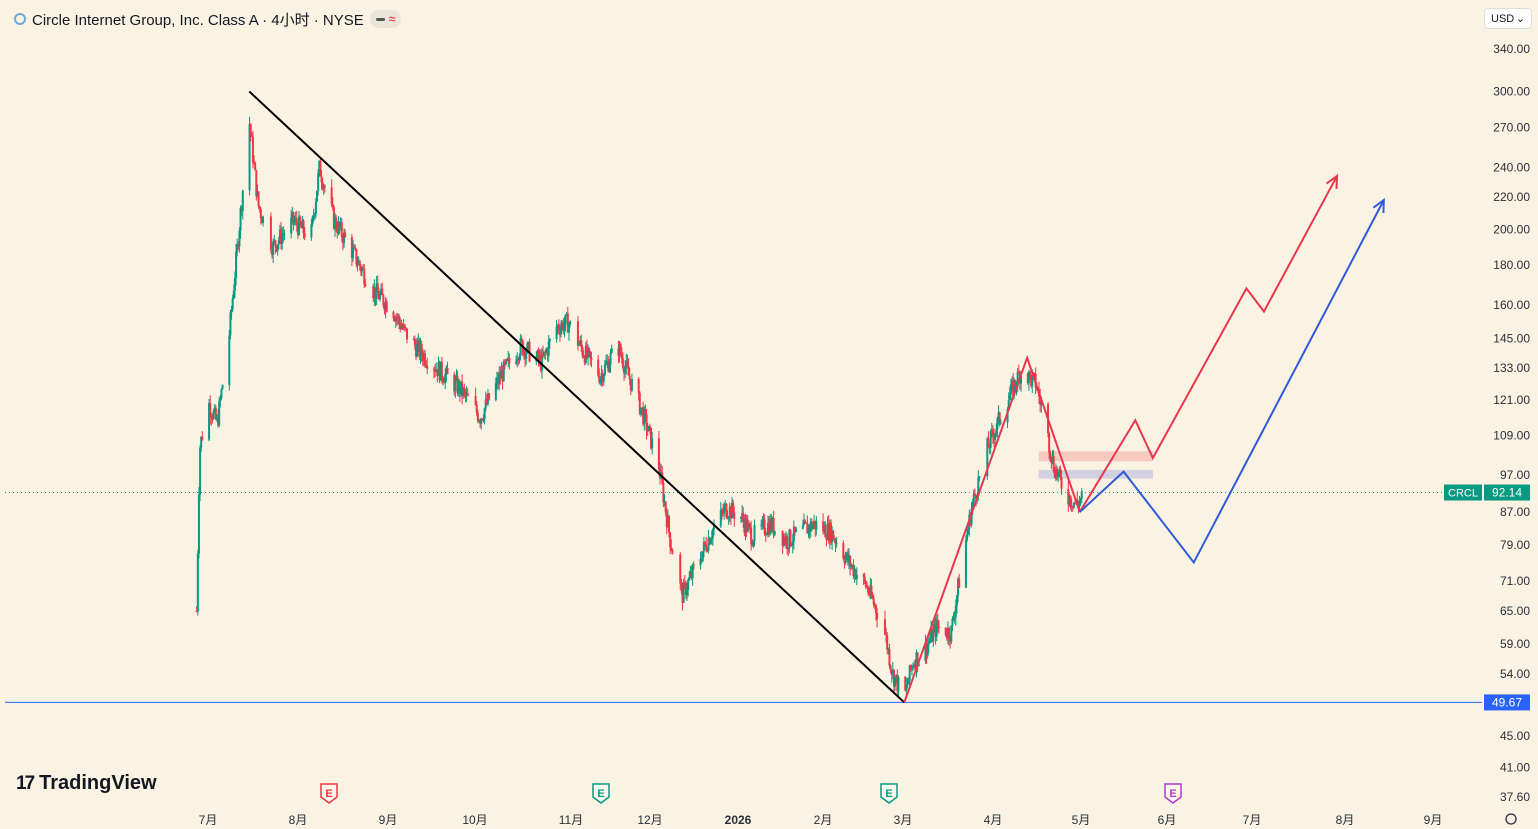 The image size is (1538, 829). I want to click on support-price-tag-bg, so click(1507, 702).